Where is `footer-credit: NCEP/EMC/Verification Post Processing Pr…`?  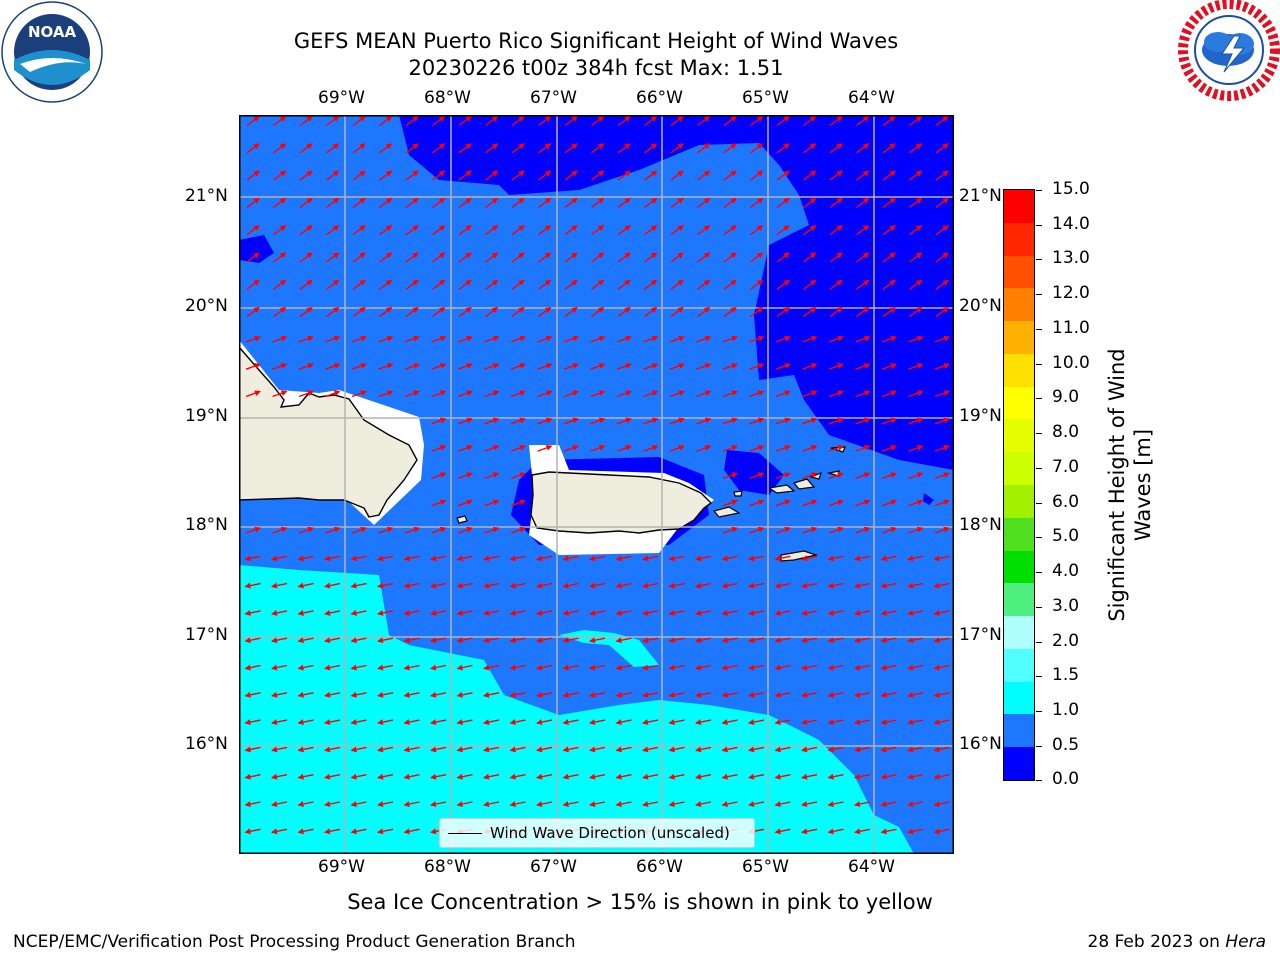
footer-credit: NCEP/EMC/Verification Post Processing Pr… is located at coordinates (294, 942).